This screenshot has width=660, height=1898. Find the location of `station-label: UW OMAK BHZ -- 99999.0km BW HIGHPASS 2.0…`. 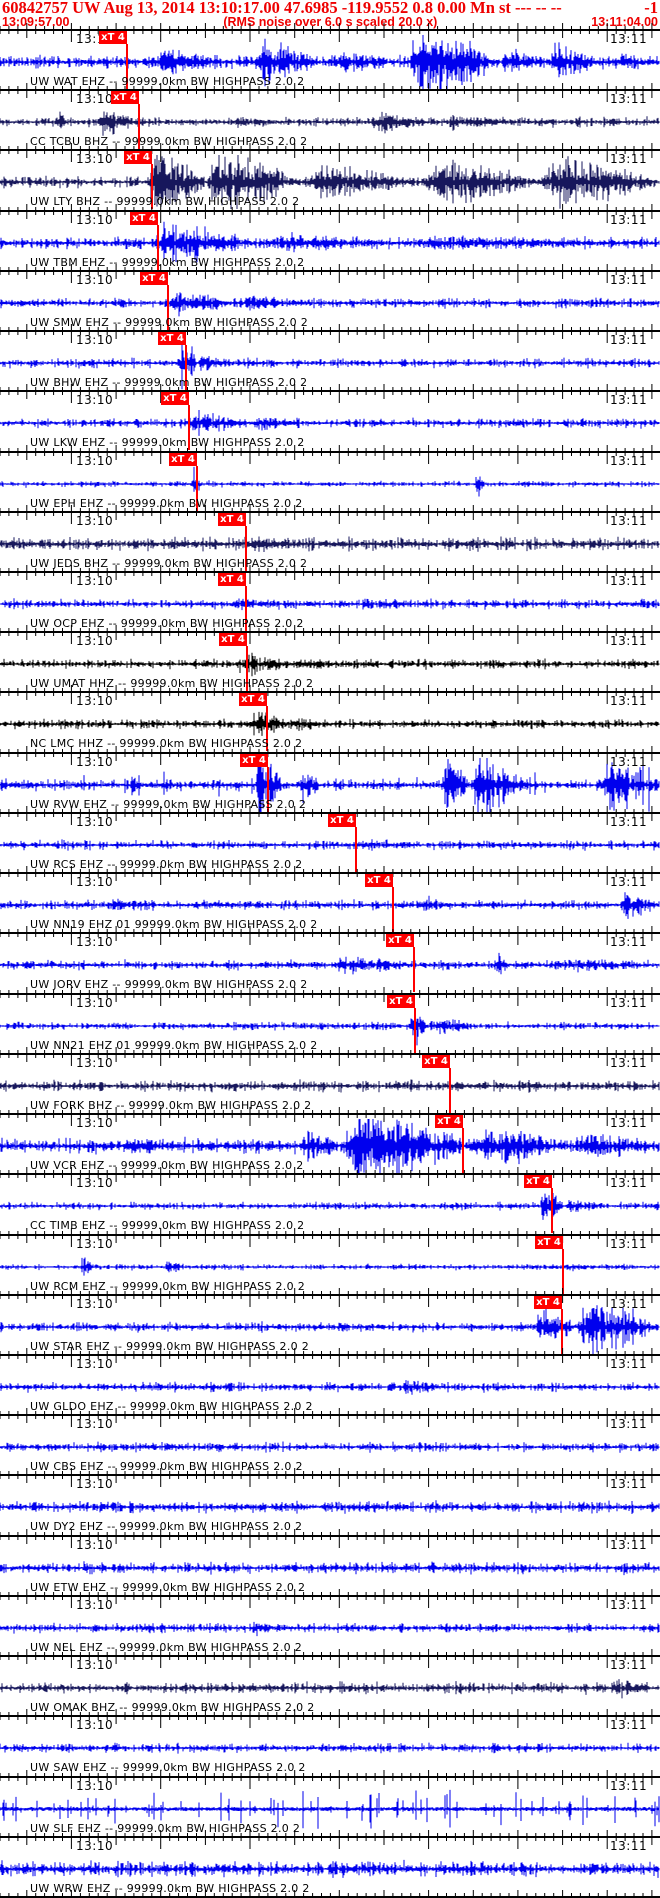

station-label: UW OMAK BHZ -- 99999.0km BW HIGHPASS 2.0… is located at coordinates (172, 1708).